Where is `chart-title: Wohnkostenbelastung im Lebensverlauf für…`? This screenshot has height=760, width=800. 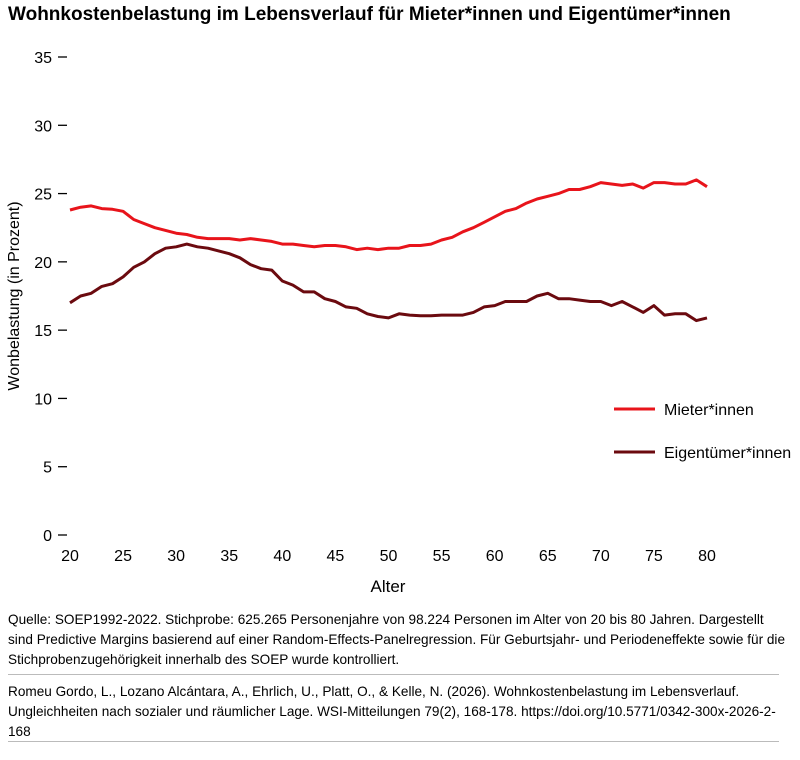
chart-title: Wohnkostenbelastung im Lebensverlauf für… is located at coordinates (369, 14).